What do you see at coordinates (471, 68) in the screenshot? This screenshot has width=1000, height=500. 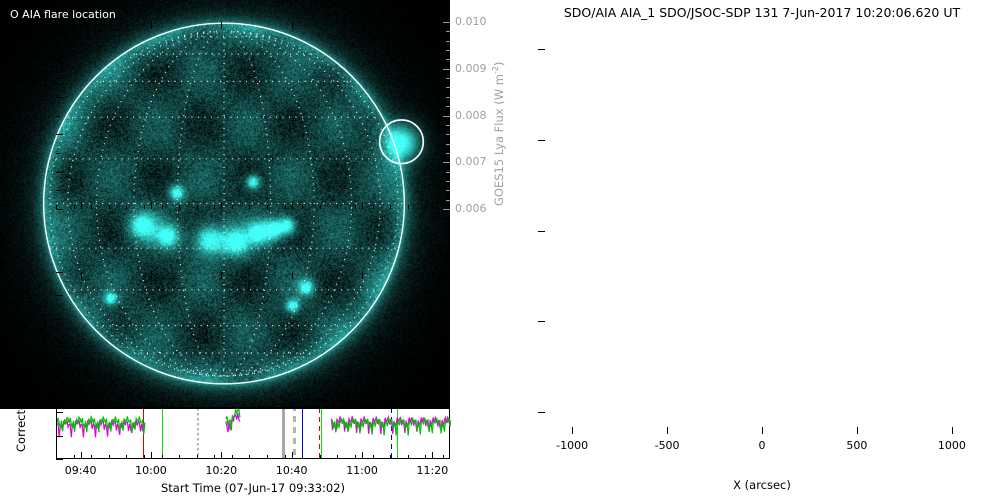 I see `goes-y2tick-label-1: 0.009` at bounding box center [471, 68].